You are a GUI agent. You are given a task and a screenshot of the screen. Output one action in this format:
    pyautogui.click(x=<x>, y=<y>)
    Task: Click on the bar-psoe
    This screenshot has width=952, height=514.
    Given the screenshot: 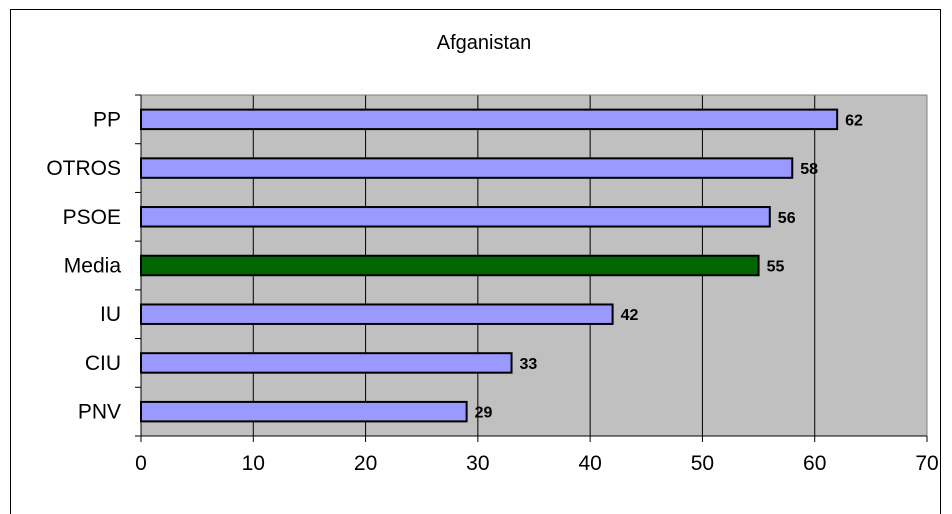 What is the action you would take?
    pyautogui.click(x=455, y=217)
    